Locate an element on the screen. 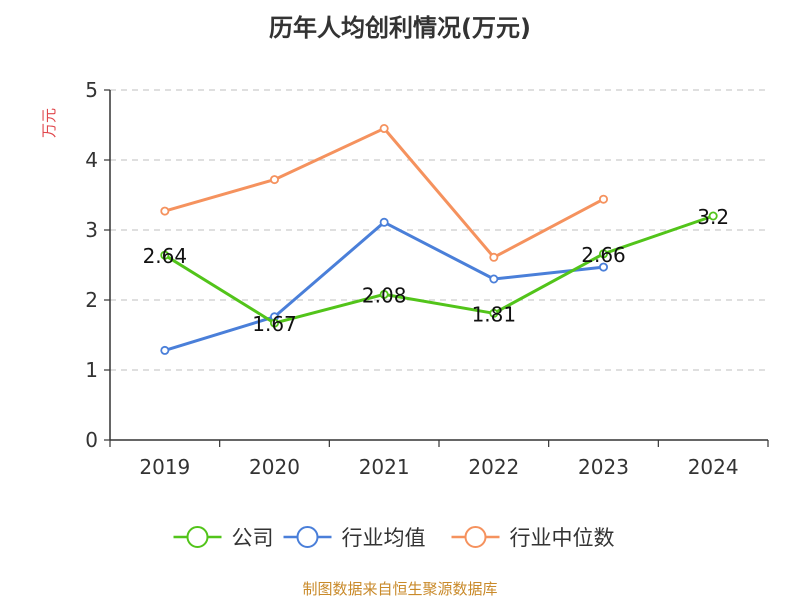  source-footnote: 制图数据来自恒生聚源数据库 is located at coordinates (400, 589).